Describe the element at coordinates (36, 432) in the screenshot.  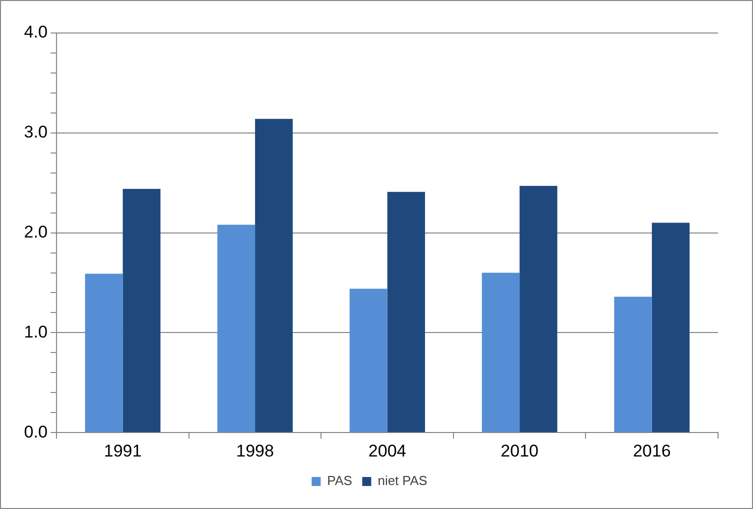
I see `y-tick-label: 0.0` at that location.